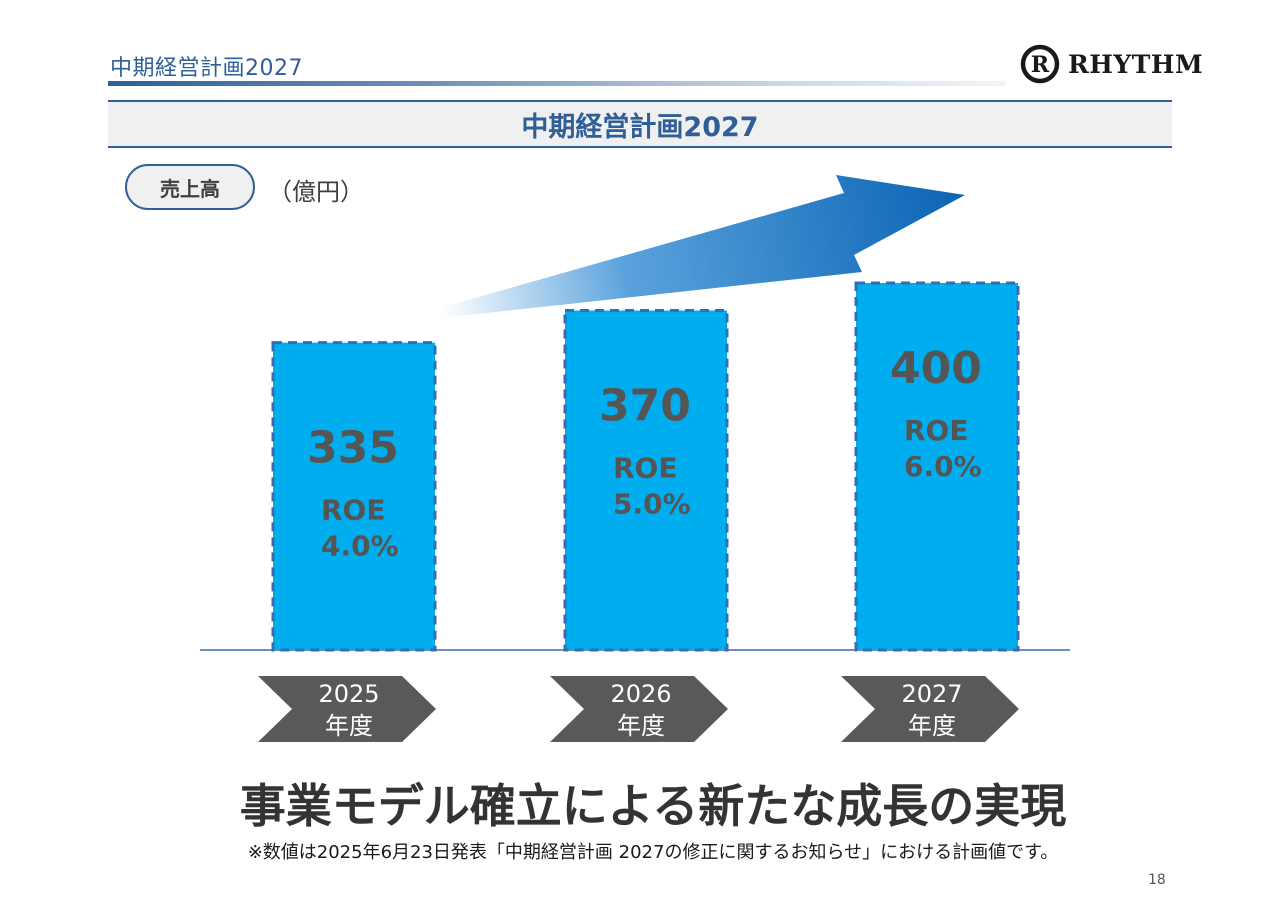 The height and width of the screenshot is (904, 1280). What do you see at coordinates (206, 68) in the screenshot?
I see `page-header-title: 中期経営計画2027` at bounding box center [206, 68].